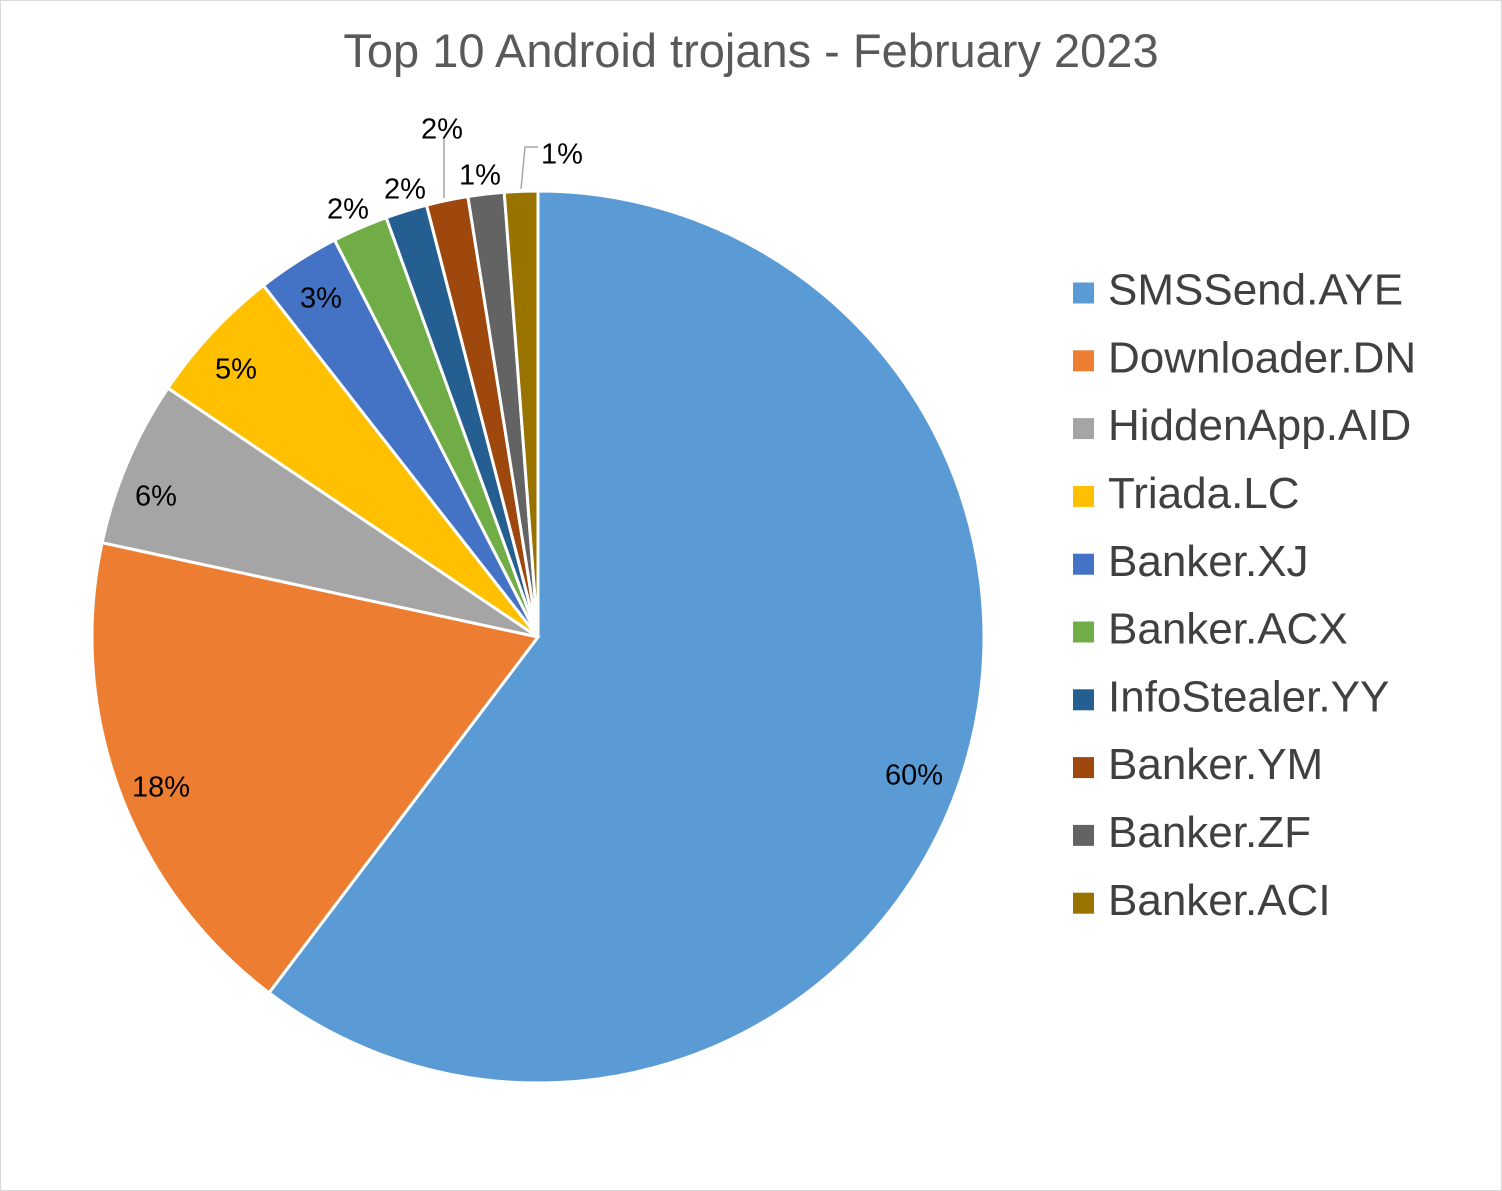  I want to click on legend-item-triada-lc: Triada.LC, so click(1186, 493).